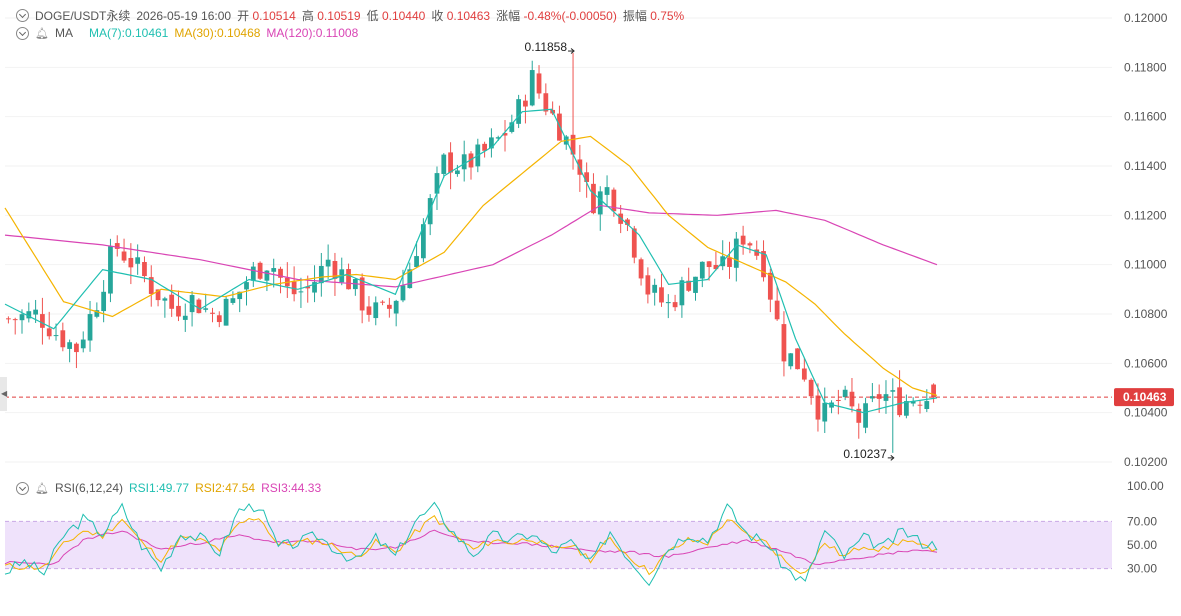 This screenshot has width=1181, height=616. I want to click on chevron-left-icon: ◀, so click(4, 393).